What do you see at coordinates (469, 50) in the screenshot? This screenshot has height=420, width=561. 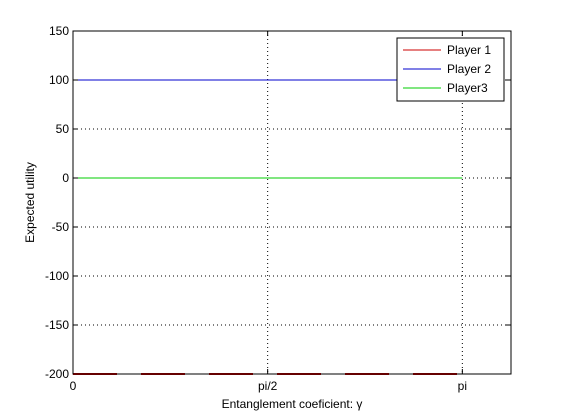 I see `legend-label: Player 1` at bounding box center [469, 50].